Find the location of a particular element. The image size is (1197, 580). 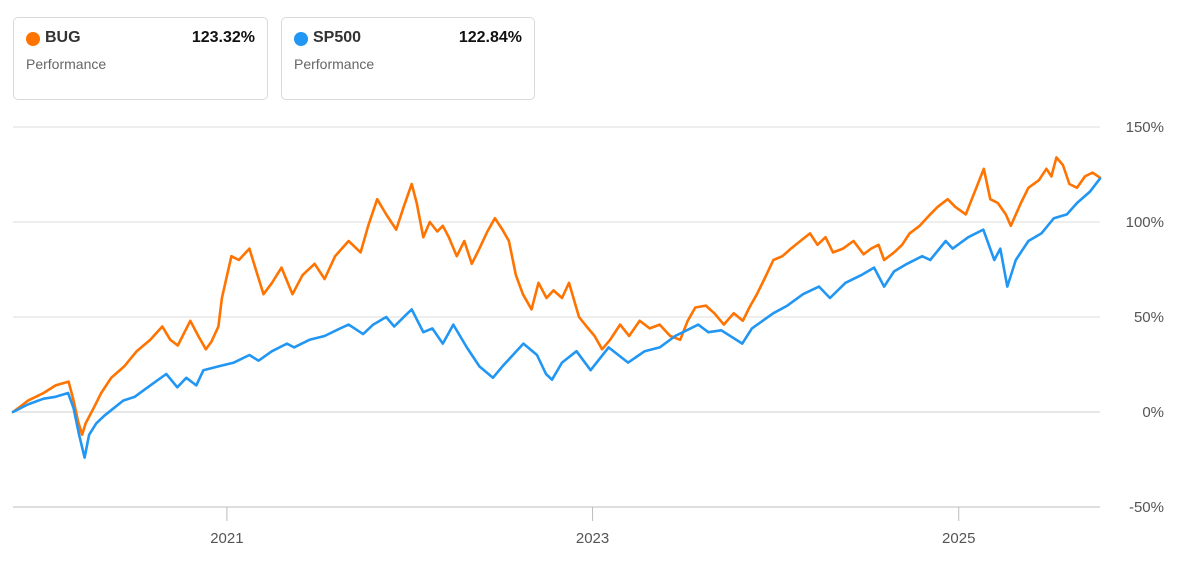

x-axis: 2021 2023 2025 is located at coordinates (556, 526).